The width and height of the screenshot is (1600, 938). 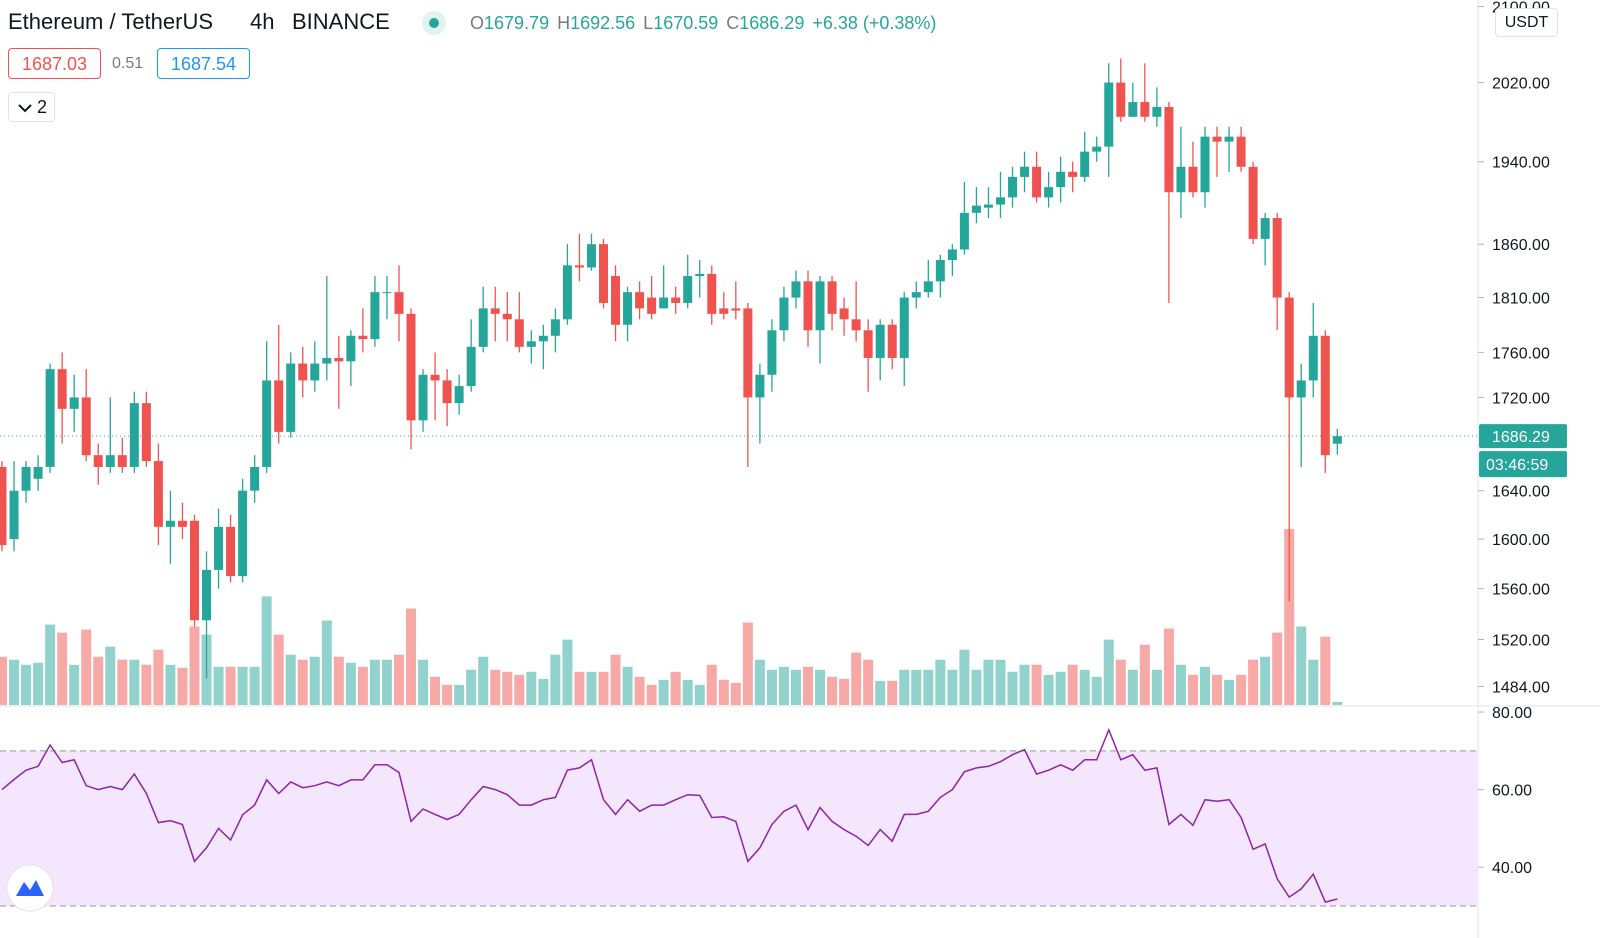 What do you see at coordinates (1521, 245) in the screenshot?
I see `y-tick-label: 1860.00` at bounding box center [1521, 245].